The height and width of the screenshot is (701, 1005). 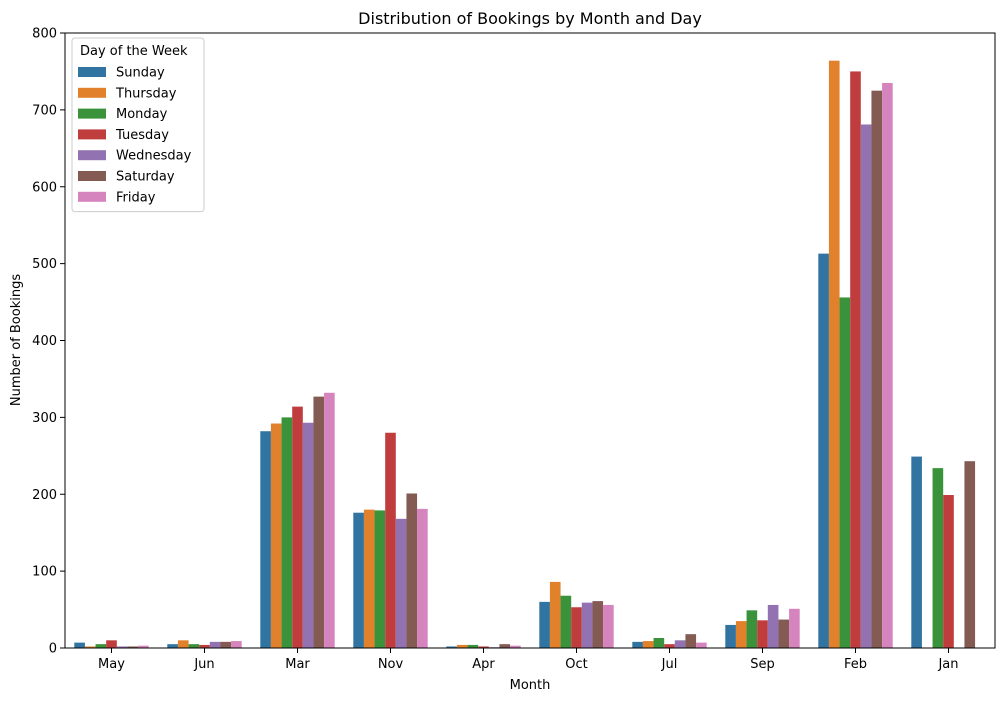 I want to click on legend-swatch-tuesday, so click(x=92, y=134).